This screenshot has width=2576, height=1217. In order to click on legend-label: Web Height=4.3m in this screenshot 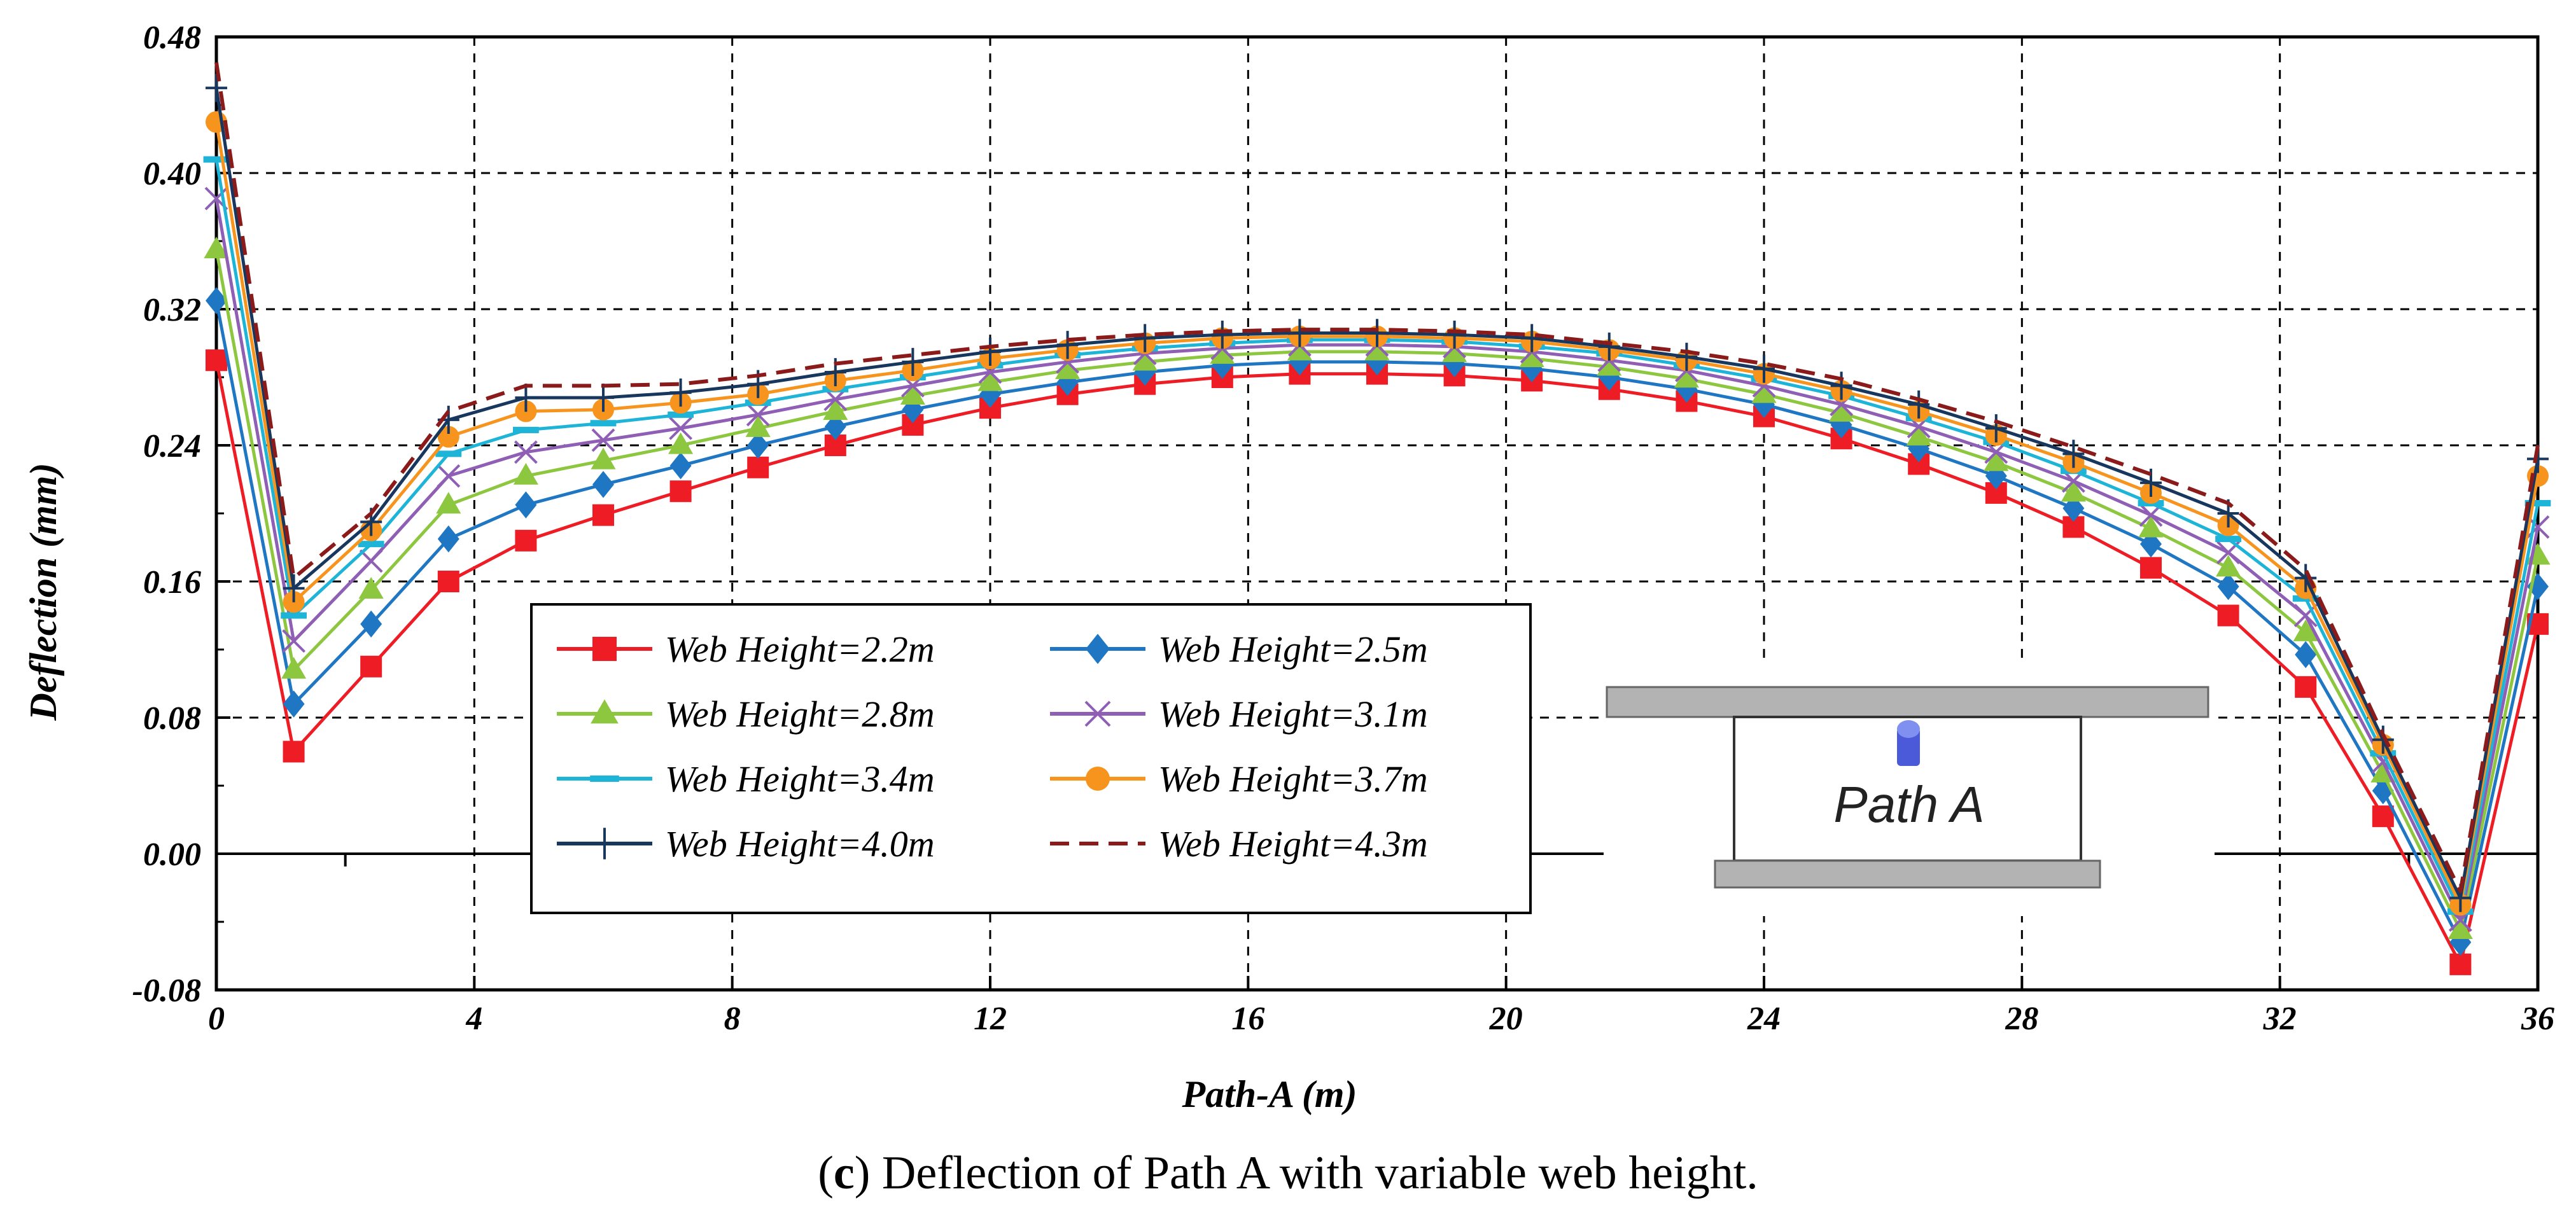, I will do `click(1293, 844)`.